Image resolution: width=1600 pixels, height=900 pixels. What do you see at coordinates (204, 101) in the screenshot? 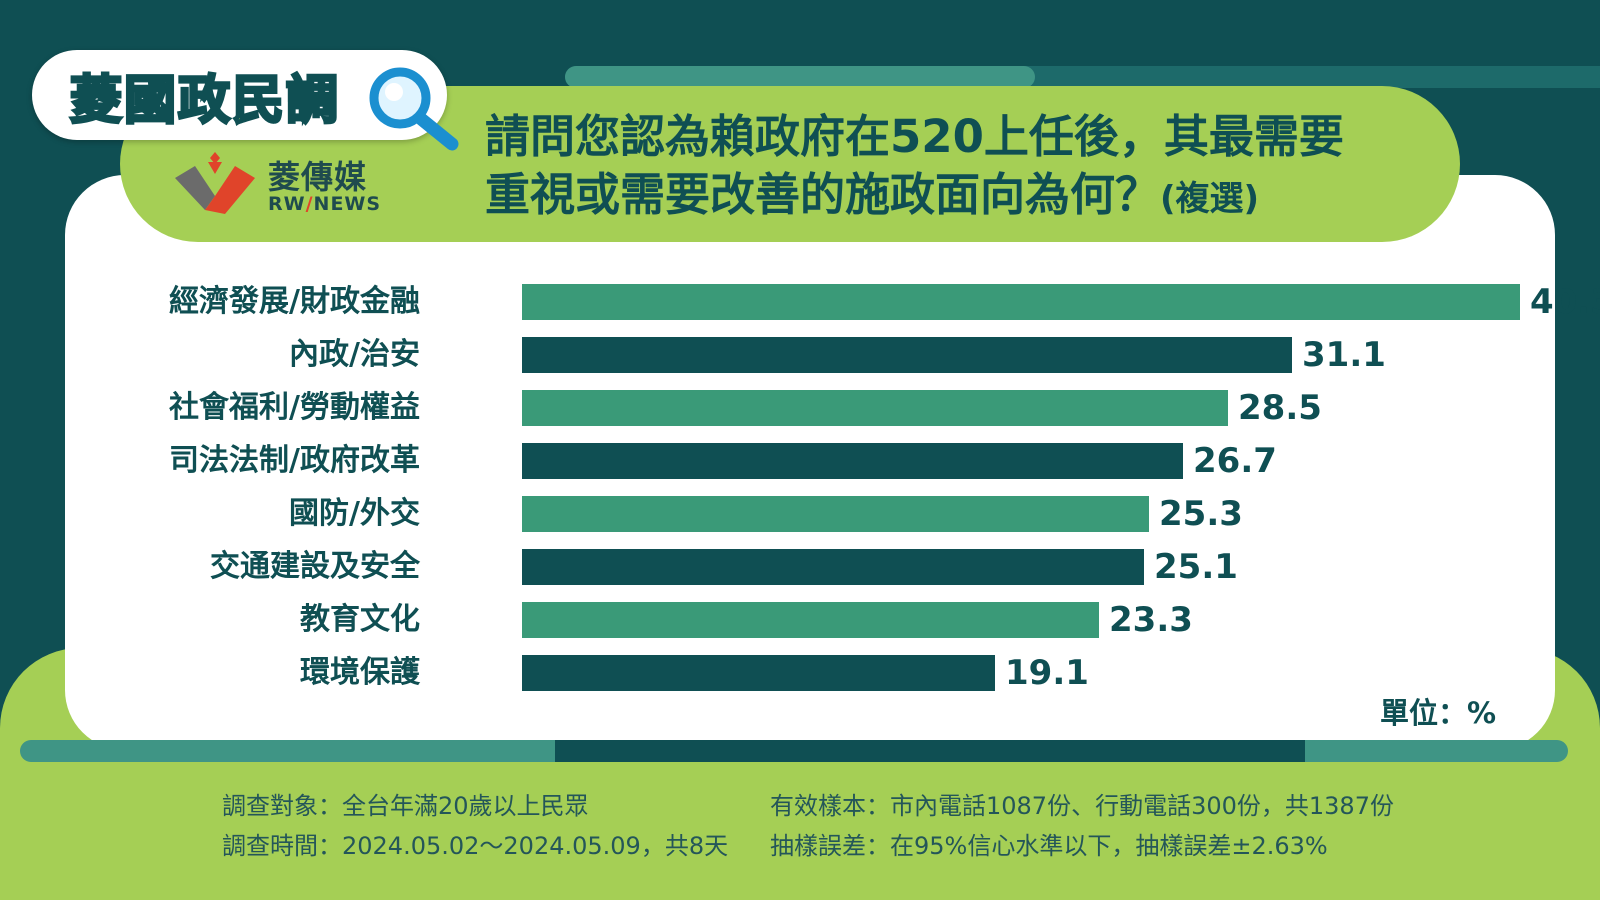
I see `poll-name-logo: 菱國政民調` at bounding box center [204, 101].